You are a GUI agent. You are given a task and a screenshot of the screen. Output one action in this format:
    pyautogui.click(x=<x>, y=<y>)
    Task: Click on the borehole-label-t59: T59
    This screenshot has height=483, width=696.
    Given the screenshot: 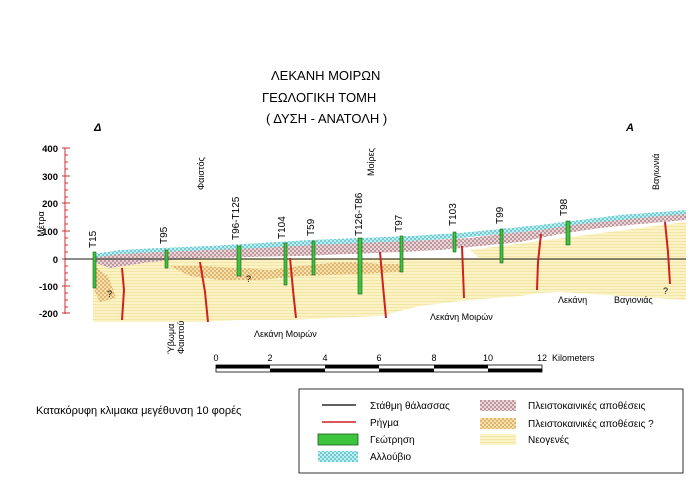 What is the action you would take?
    pyautogui.click(x=311, y=227)
    